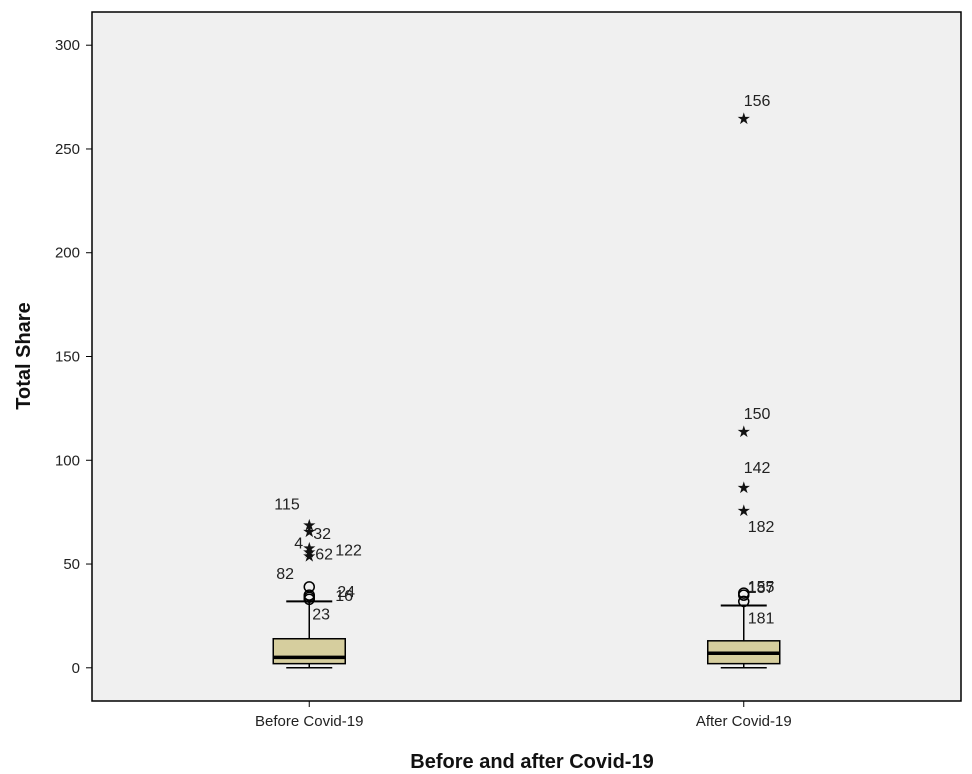  Describe the element at coordinates (344, 596) in the screenshot. I see `outlier-label: 16` at that location.